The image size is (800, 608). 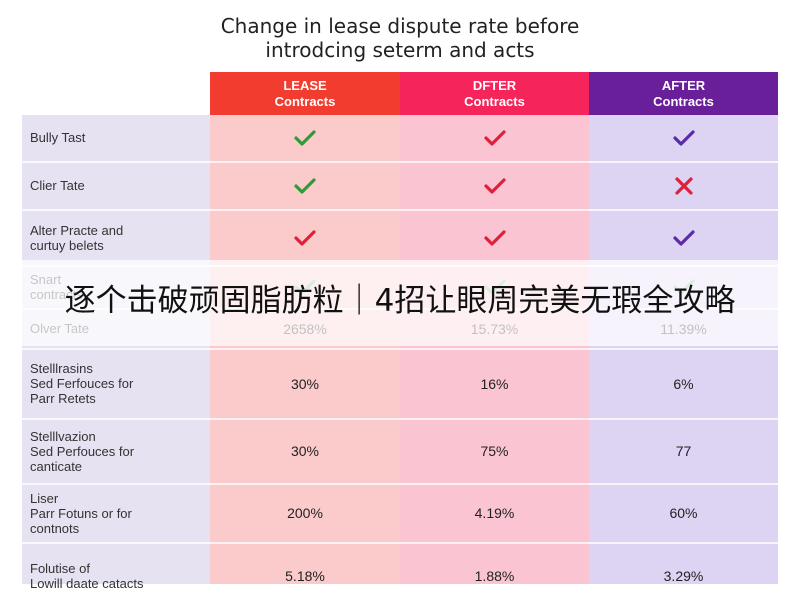 I want to click on table-cell-value: 60%, so click(x=683, y=513).